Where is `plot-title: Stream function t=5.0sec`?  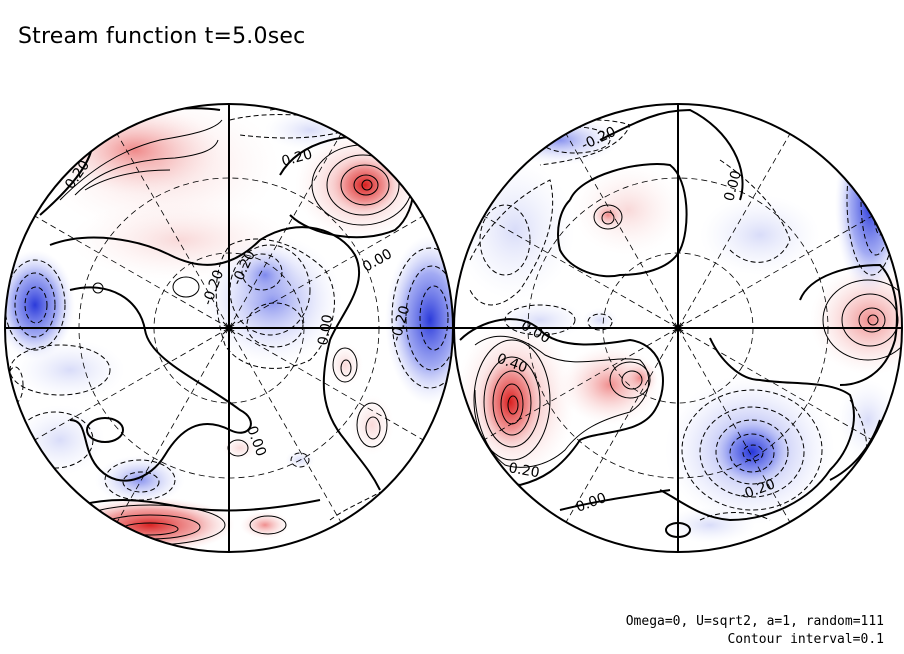
plot-title: Stream function t=5.0sec is located at coordinates (162, 36).